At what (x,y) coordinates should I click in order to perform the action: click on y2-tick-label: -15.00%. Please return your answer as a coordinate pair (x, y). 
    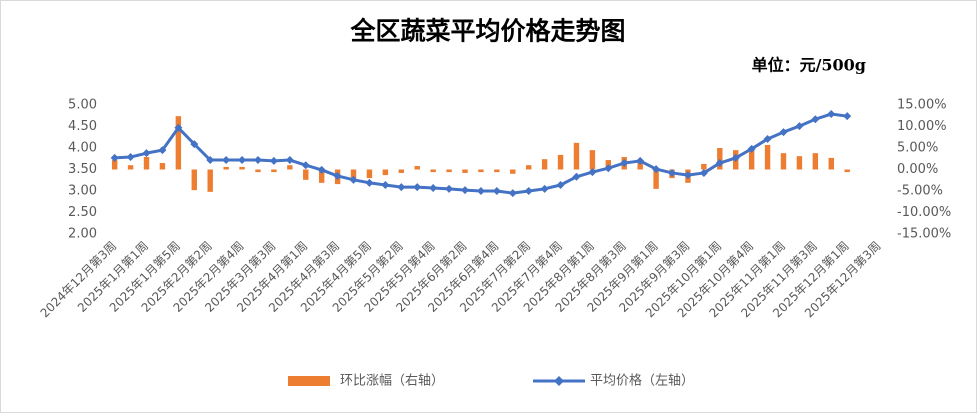
    Looking at the image, I should click on (924, 234).